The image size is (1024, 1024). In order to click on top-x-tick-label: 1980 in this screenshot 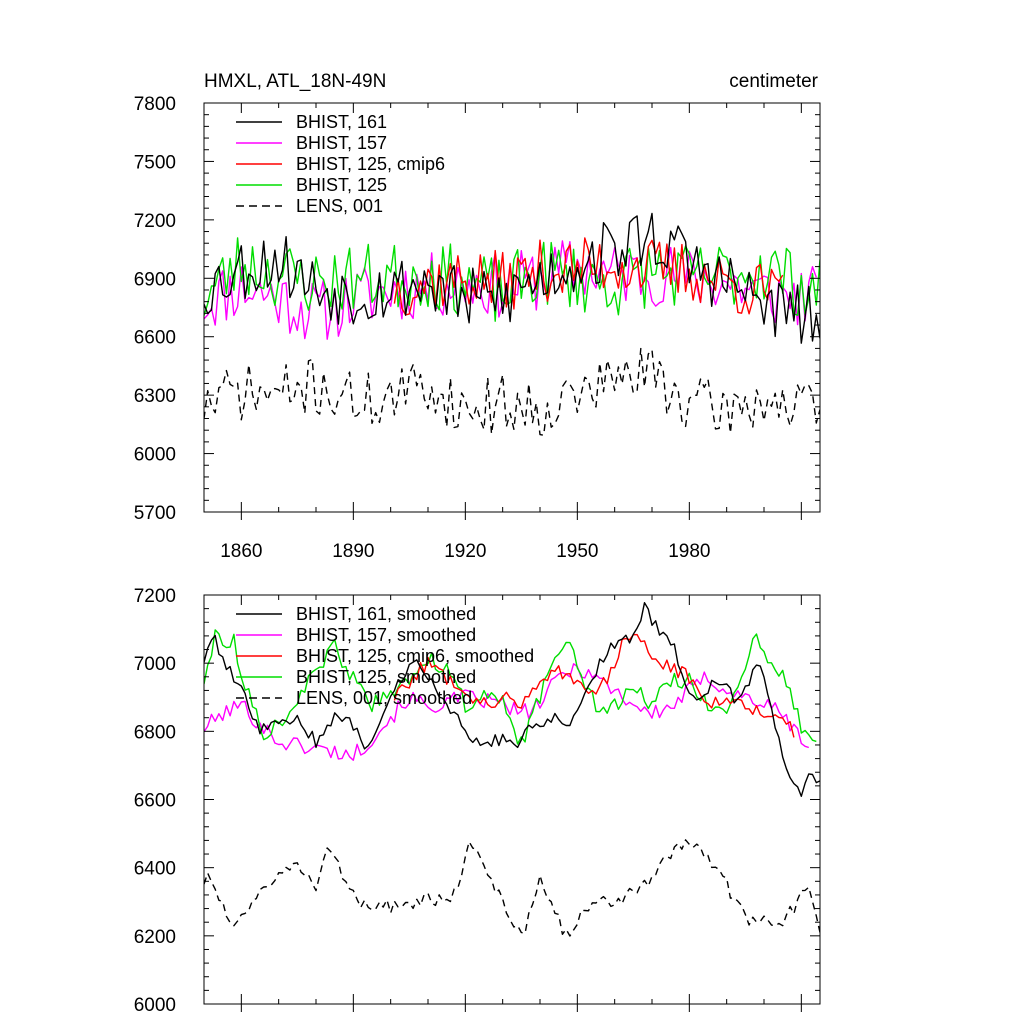, I will do `click(689, 551)`.